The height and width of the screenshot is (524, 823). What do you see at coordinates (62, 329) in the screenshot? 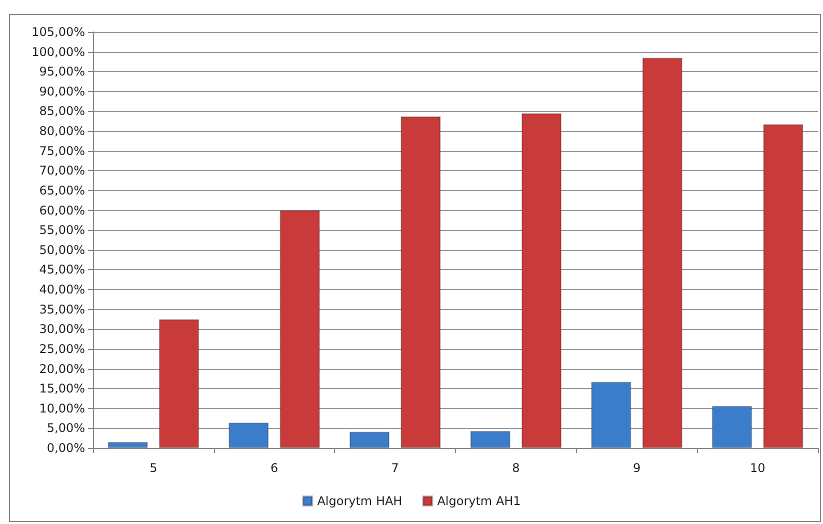
I see `y-tick-label: 30,00%` at bounding box center [62, 329].